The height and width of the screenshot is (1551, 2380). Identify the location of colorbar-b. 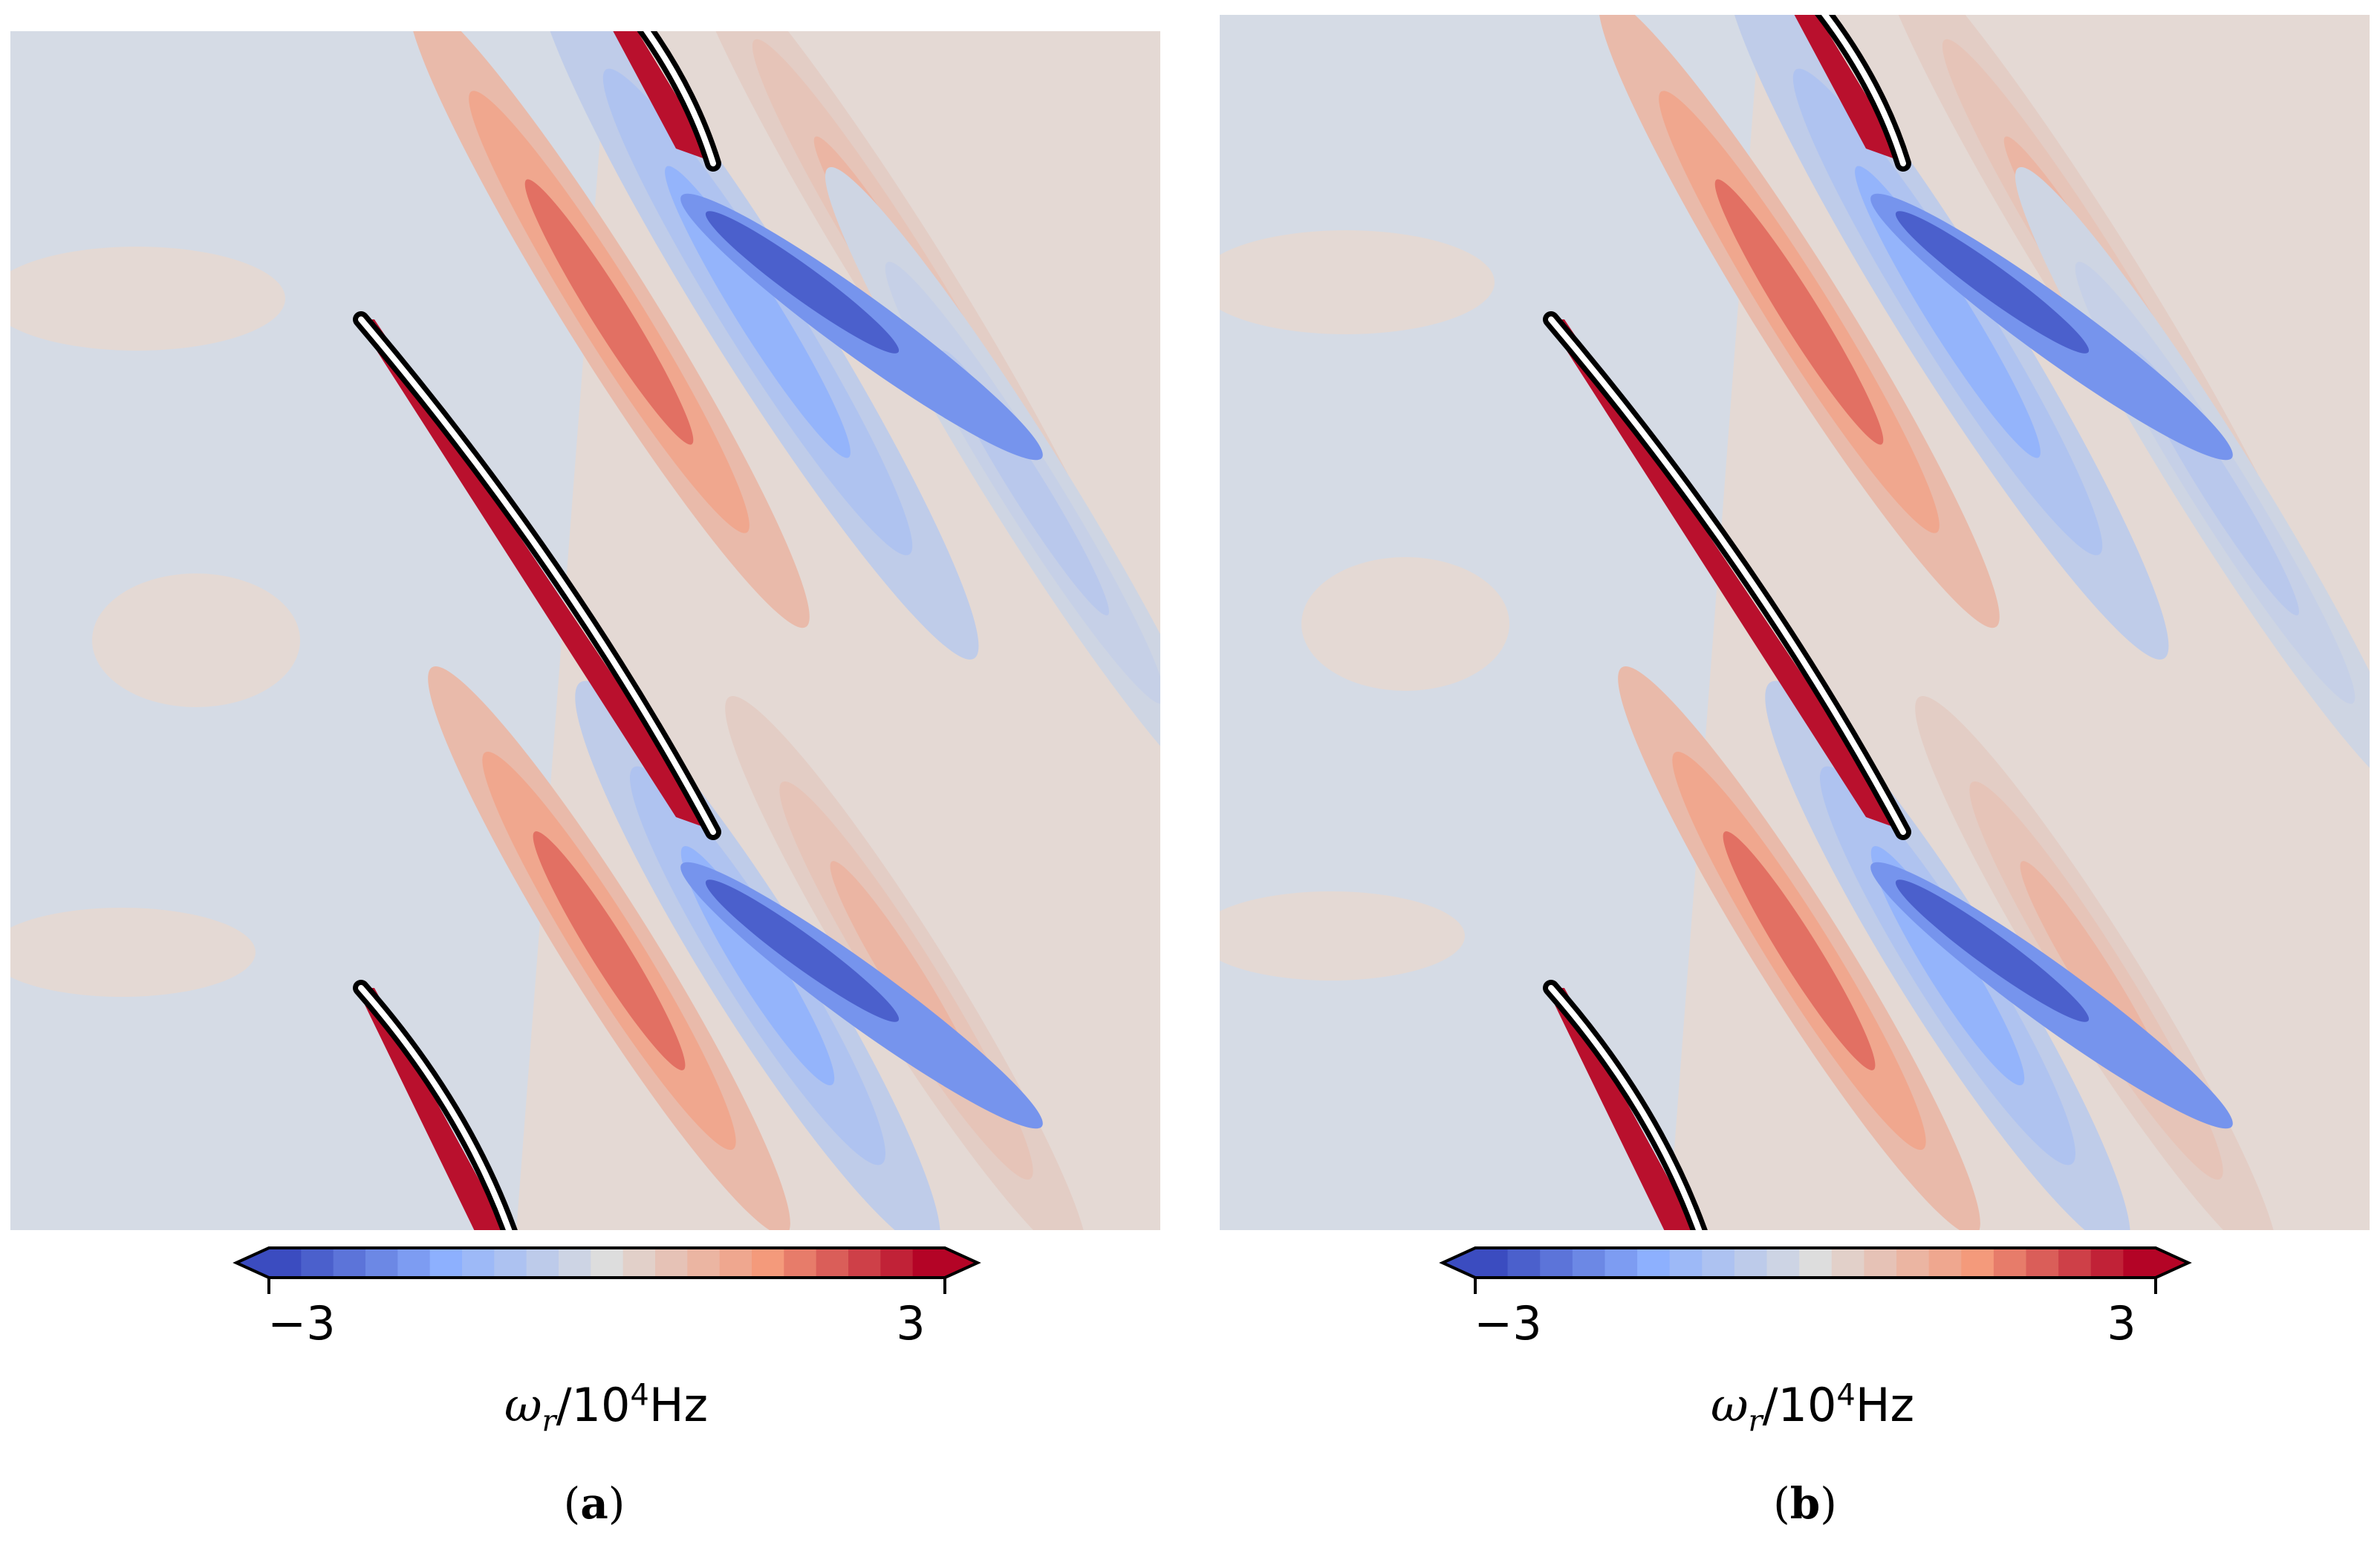
(1816, 1270).